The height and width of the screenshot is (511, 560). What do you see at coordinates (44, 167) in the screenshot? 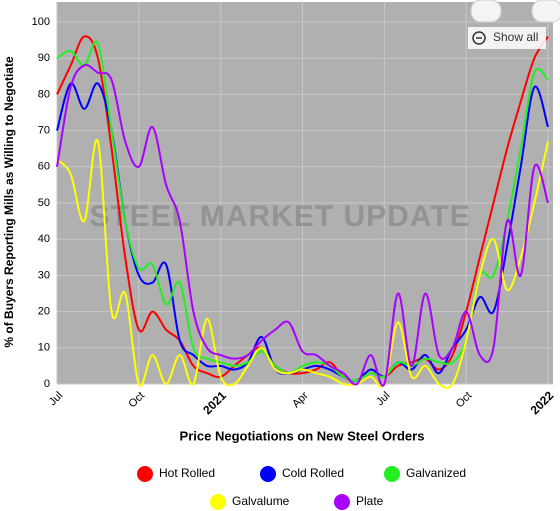
I see `y-tick-label: 60` at bounding box center [44, 167].